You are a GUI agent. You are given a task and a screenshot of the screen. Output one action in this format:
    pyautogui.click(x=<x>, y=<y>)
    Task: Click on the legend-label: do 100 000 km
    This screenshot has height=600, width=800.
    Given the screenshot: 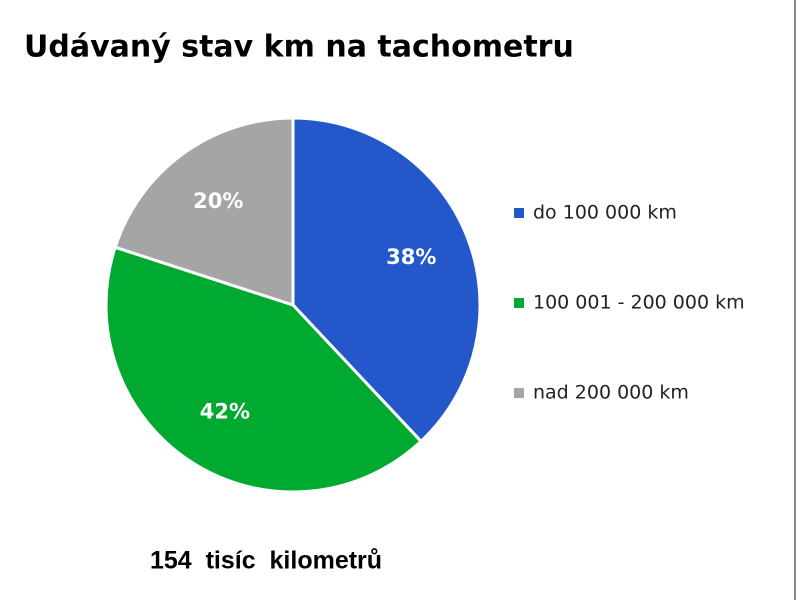 What is the action you would take?
    pyautogui.click(x=605, y=213)
    